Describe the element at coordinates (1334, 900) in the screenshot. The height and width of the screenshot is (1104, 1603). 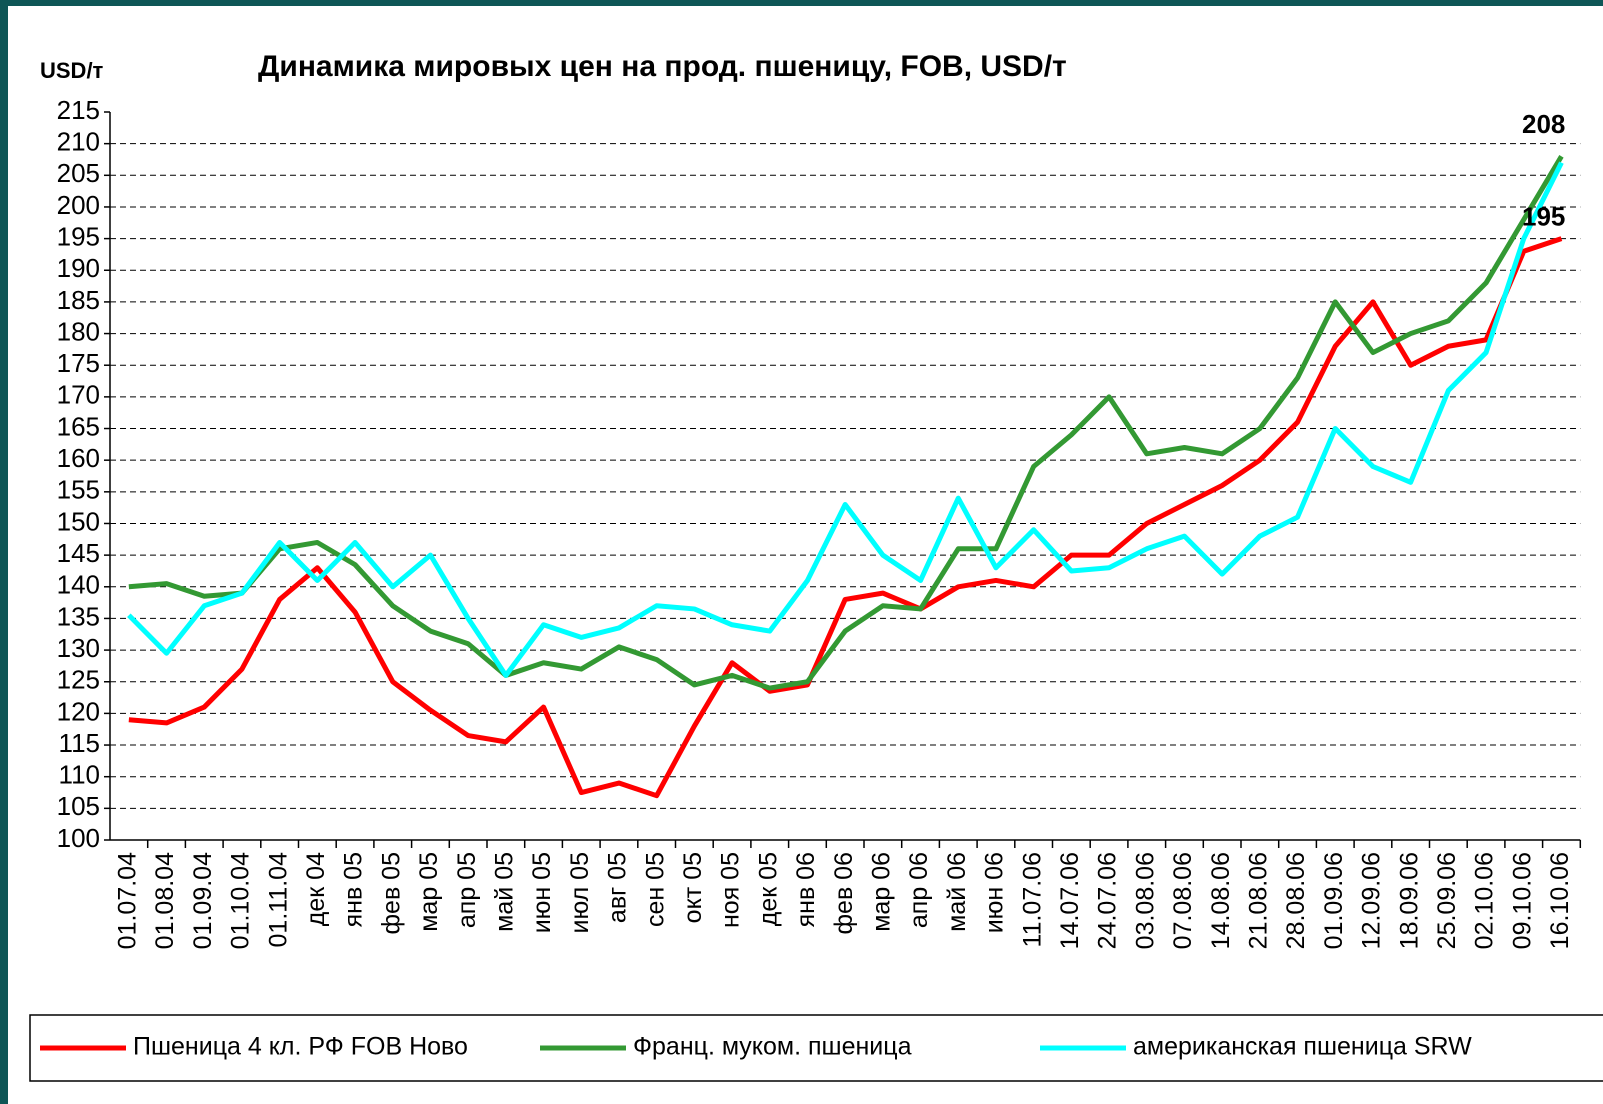
I see `x-tick-label: 01.09.06` at that location.